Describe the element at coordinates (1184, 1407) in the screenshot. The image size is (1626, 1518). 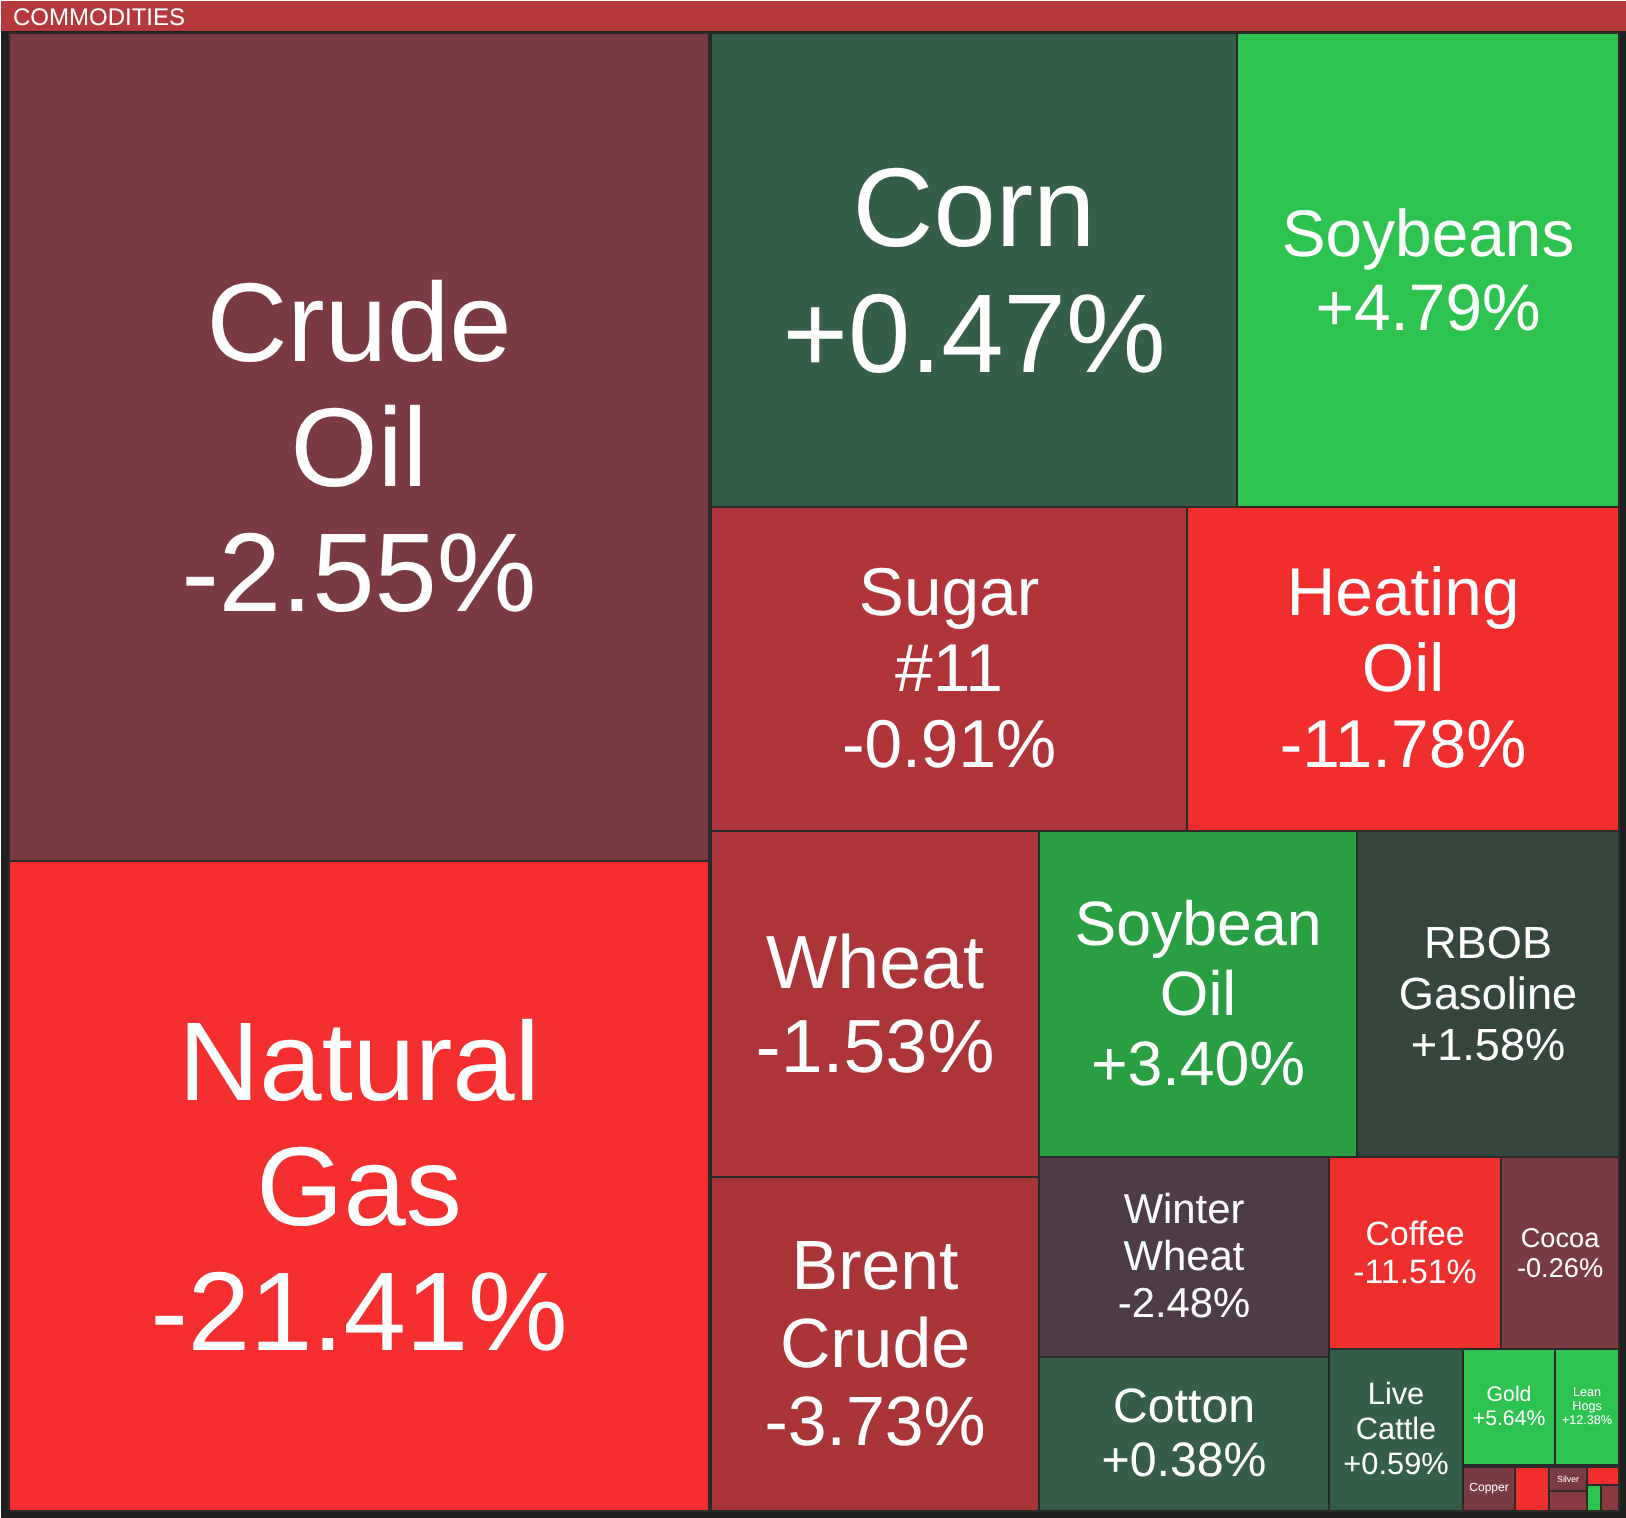
I see `category-label: Cotton` at that location.